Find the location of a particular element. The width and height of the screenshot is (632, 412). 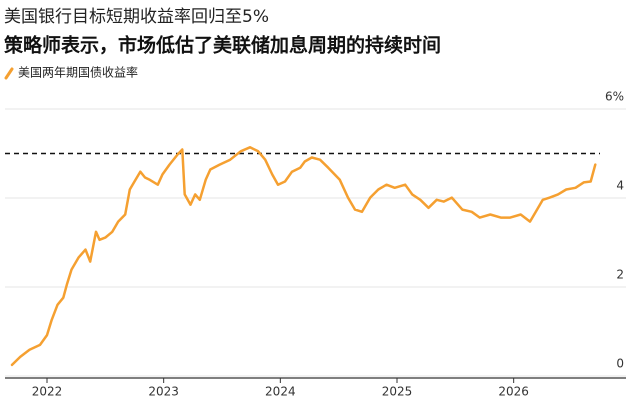

chart-subtitle: 策略师表示，市场低估了美联储加息周期的持续时间 is located at coordinates (222, 45).